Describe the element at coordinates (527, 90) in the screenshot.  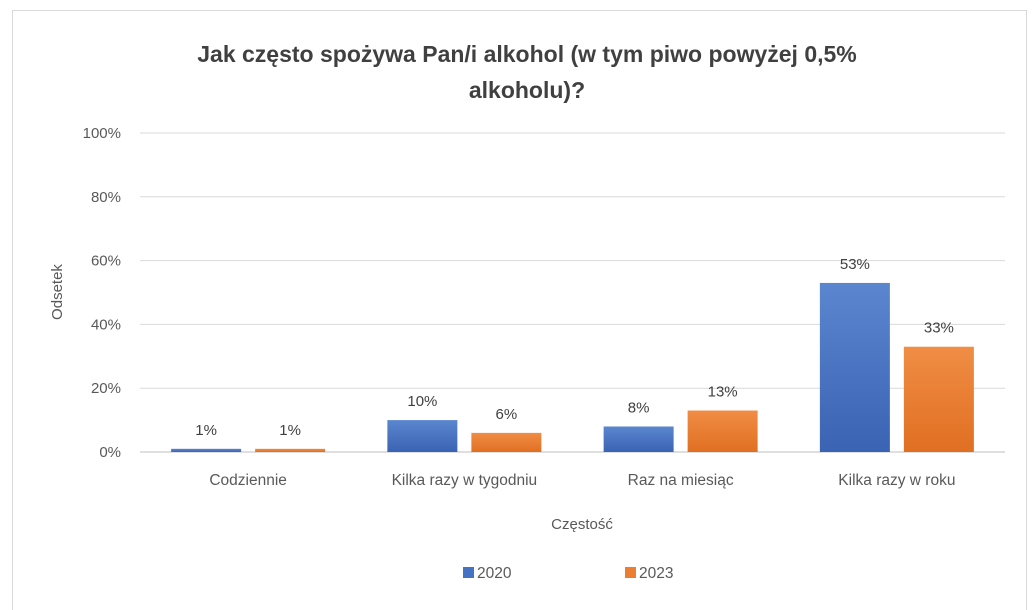
I see `chart-title-line-2: alkoholu)?` at that location.